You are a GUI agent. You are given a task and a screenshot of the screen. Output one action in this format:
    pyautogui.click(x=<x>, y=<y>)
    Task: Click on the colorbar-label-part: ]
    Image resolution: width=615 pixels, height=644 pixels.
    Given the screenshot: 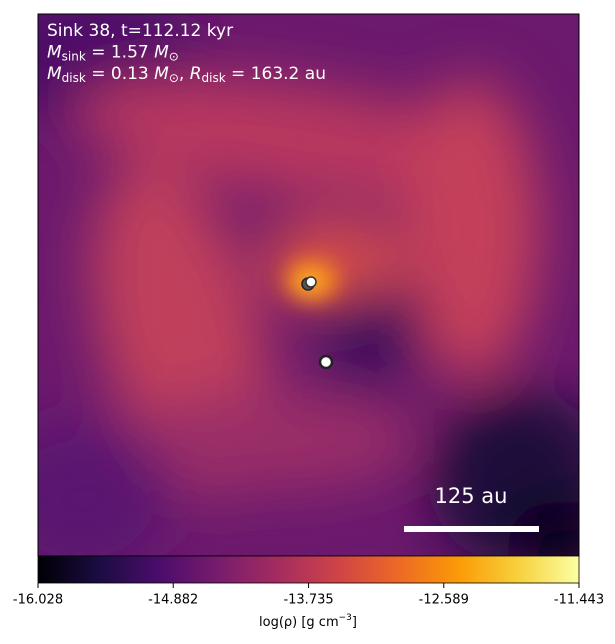 What is the action you would take?
    pyautogui.click(x=354, y=622)
    